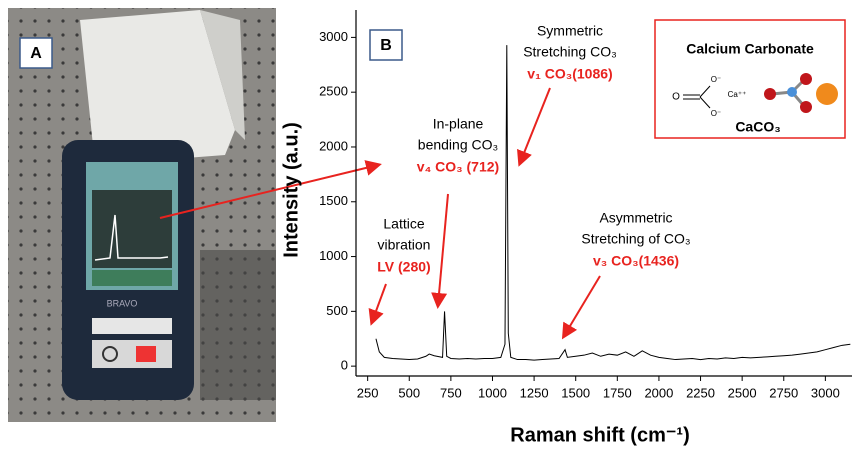  I want to click on x-tick-label: 2000, so click(658, 392).